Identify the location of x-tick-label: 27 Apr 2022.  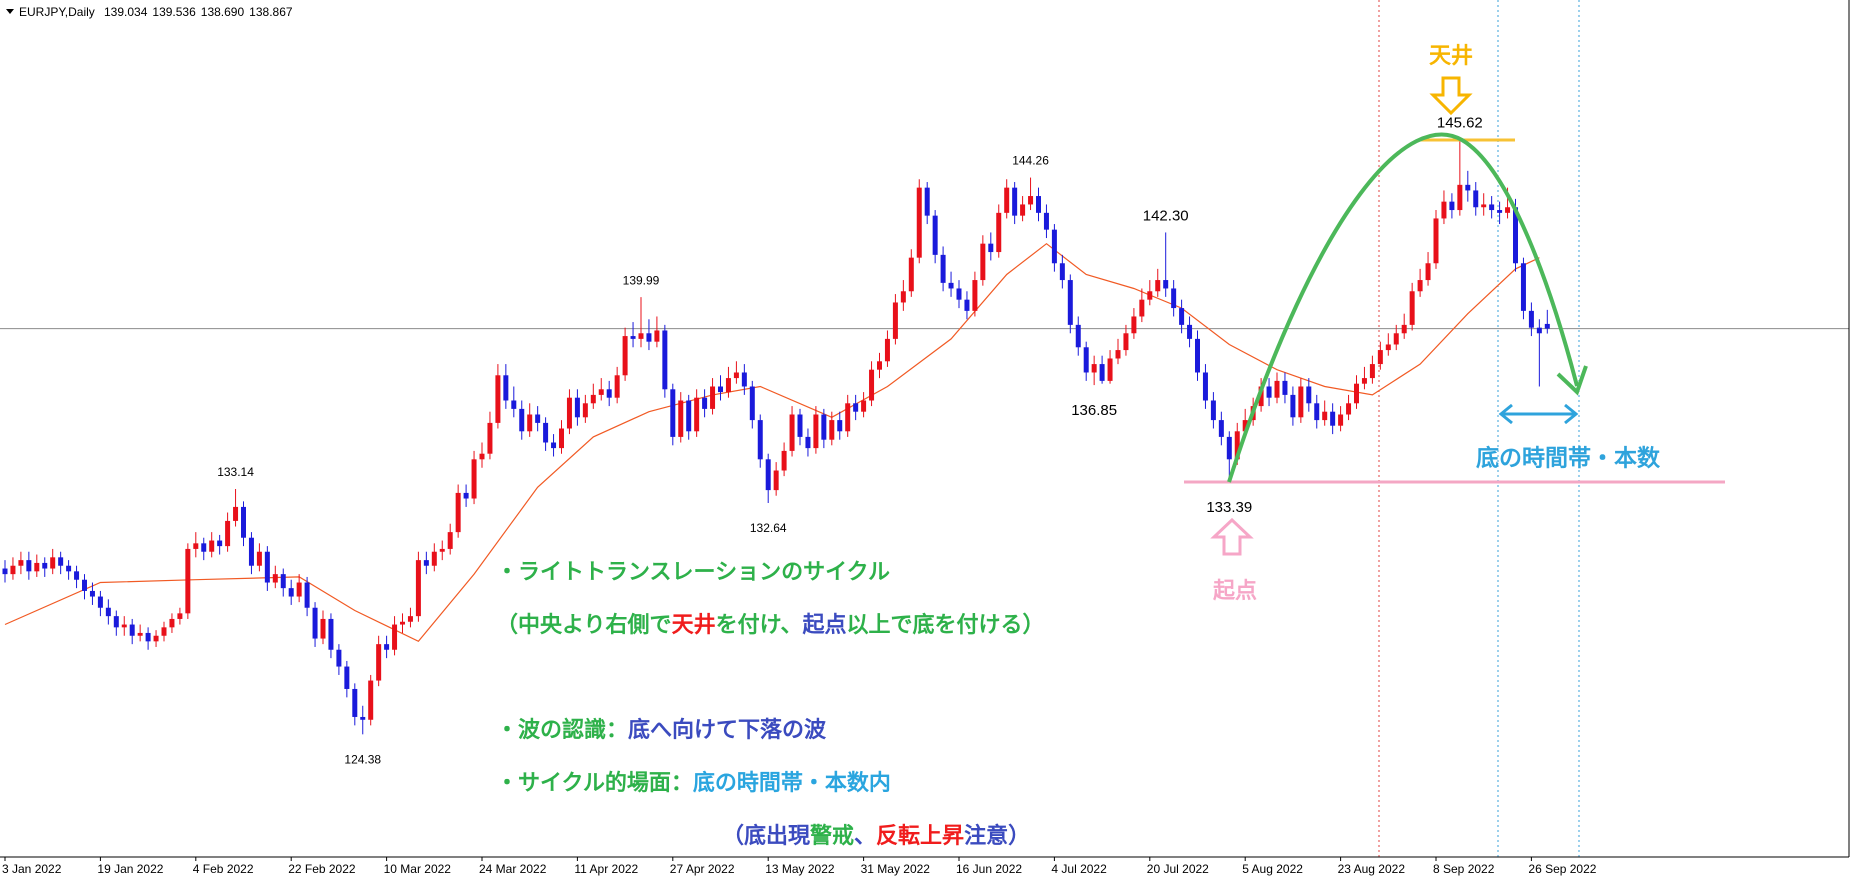
(702, 869).